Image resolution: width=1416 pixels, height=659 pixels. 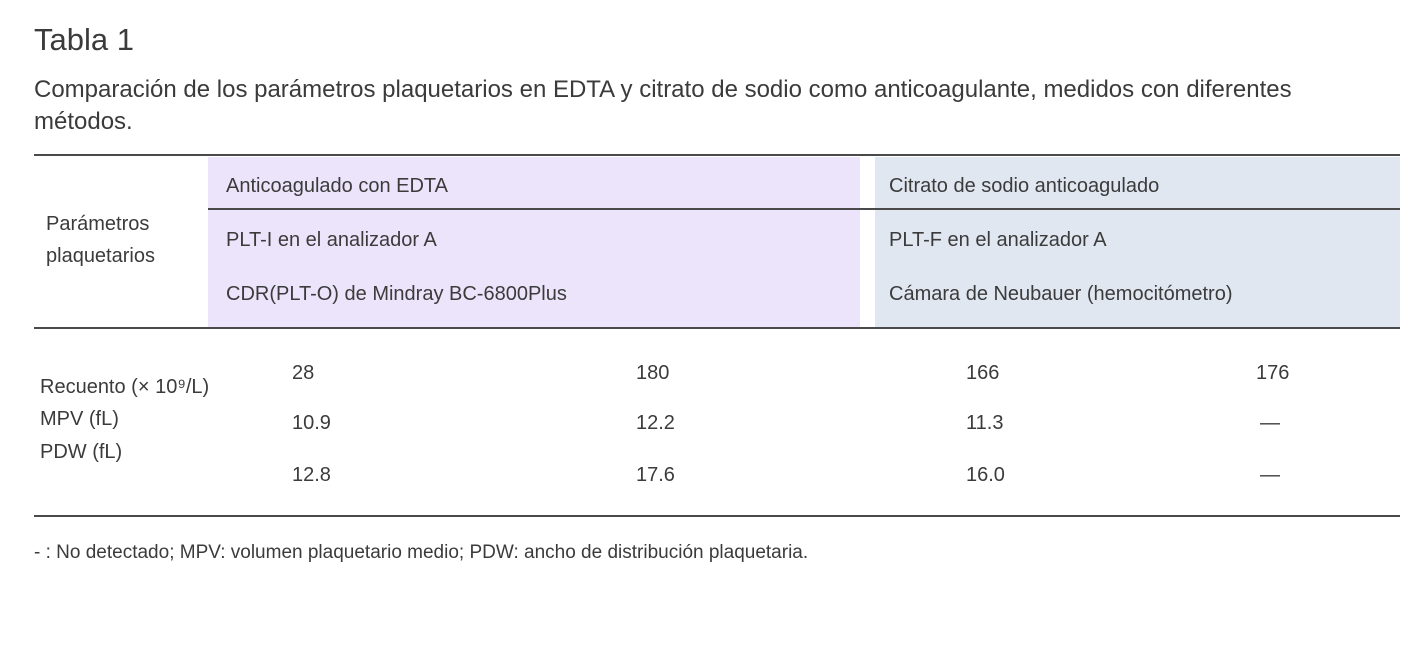 What do you see at coordinates (717, 516) in the screenshot?
I see `bottom-rule` at bounding box center [717, 516].